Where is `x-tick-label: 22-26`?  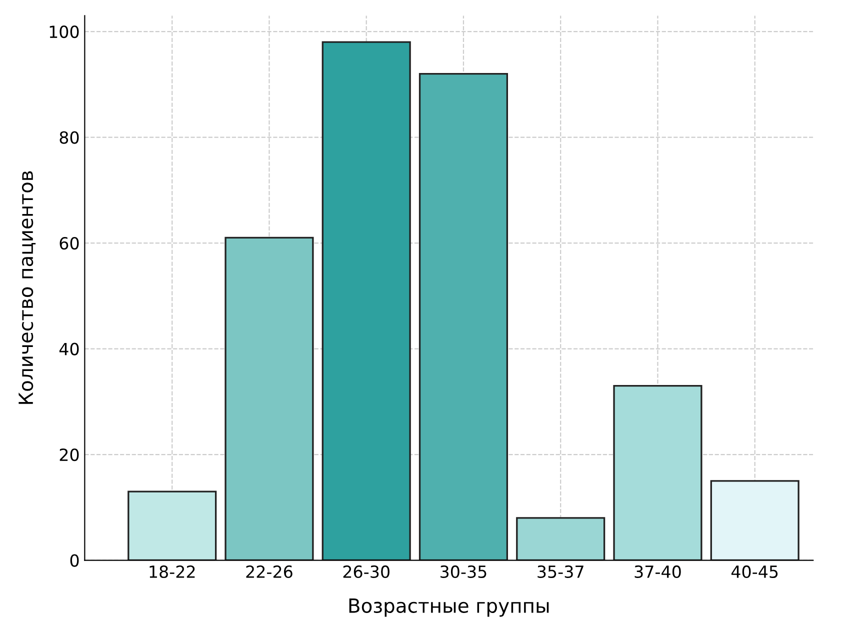 x-tick-label: 22-26 is located at coordinates (269, 571).